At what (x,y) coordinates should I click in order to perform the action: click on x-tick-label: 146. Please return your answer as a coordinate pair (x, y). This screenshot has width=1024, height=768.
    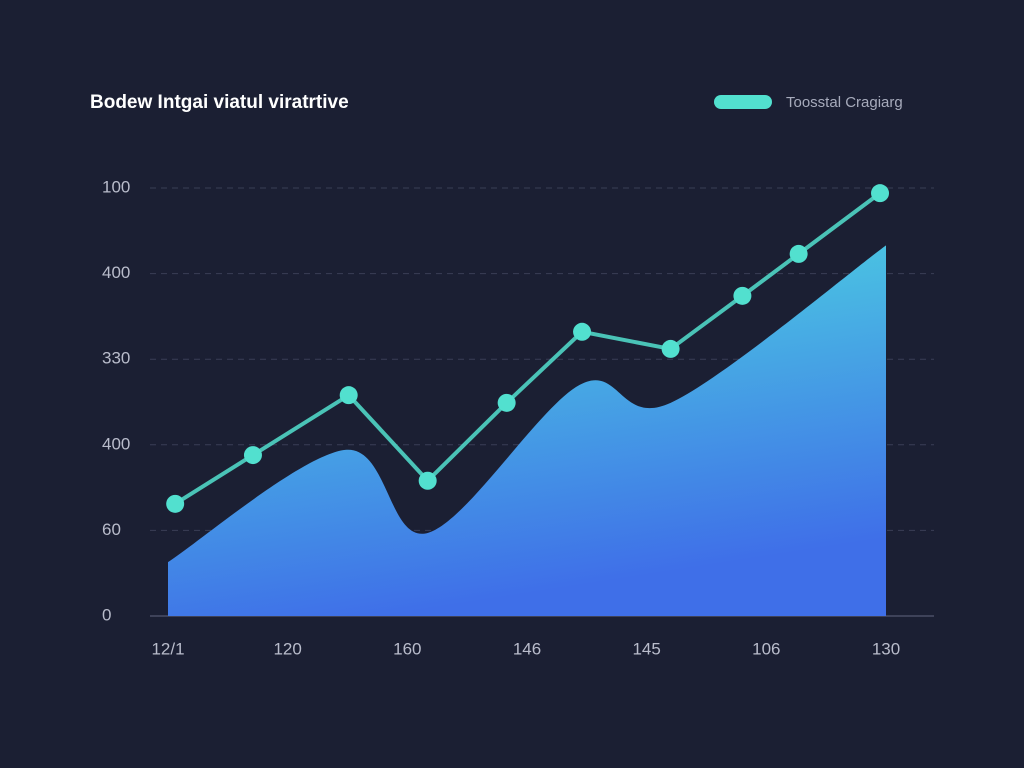
    Looking at the image, I should click on (527, 648).